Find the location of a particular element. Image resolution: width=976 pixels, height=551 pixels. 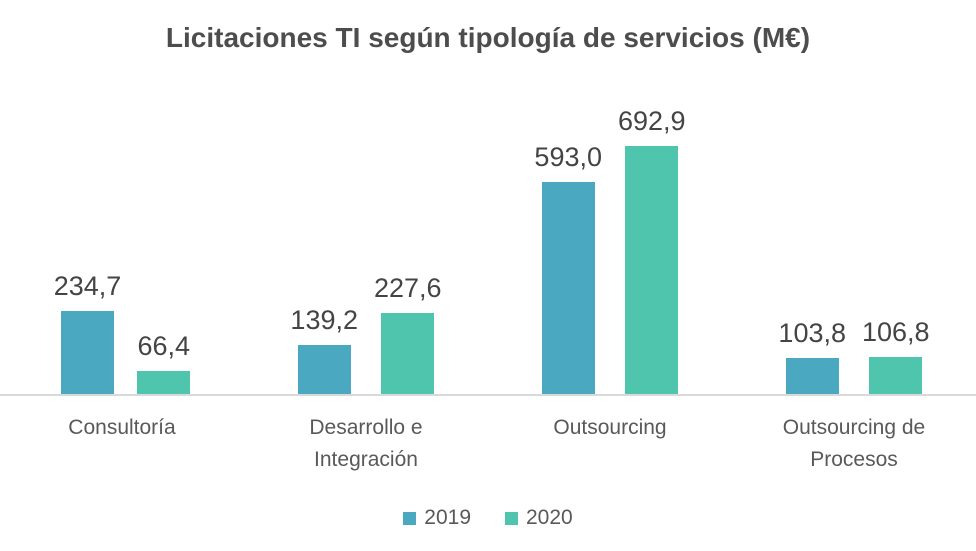

bar-group-desarrollo-e-integracion: 139,2 227,6 is located at coordinates (366, 334).